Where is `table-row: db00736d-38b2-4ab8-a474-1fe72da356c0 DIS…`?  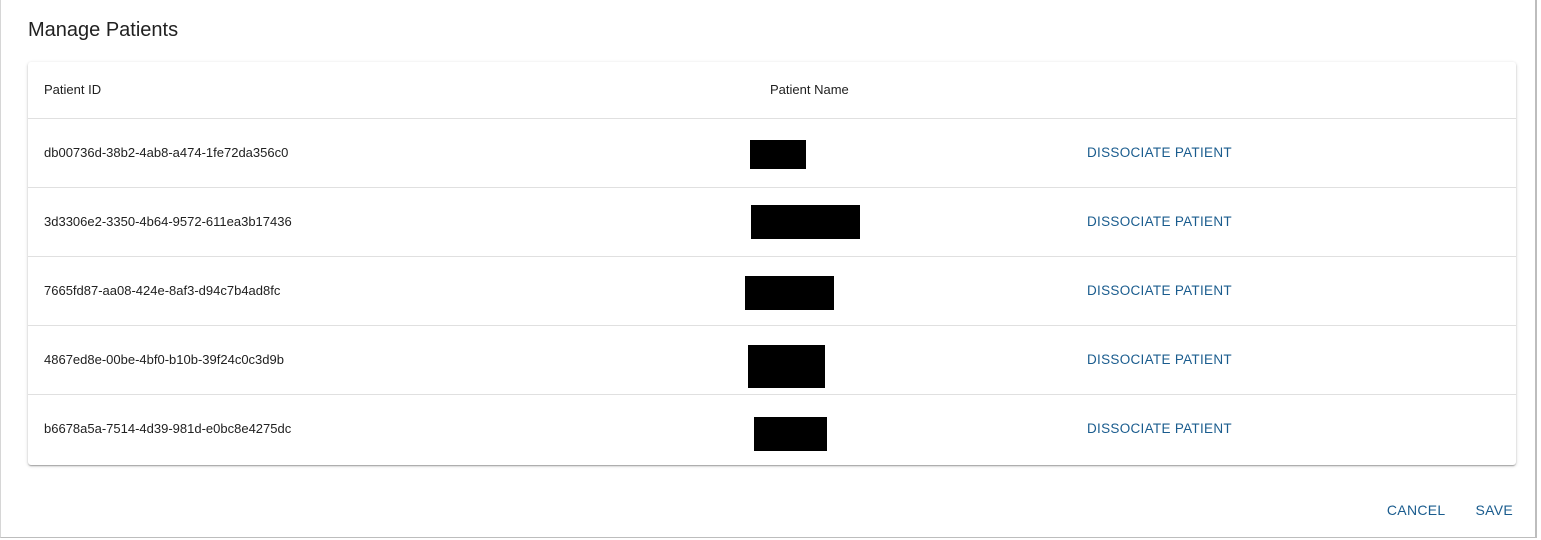 table-row: db00736d-38b2-4ab8-a474-1fe72da356c0 DIS… is located at coordinates (772, 153).